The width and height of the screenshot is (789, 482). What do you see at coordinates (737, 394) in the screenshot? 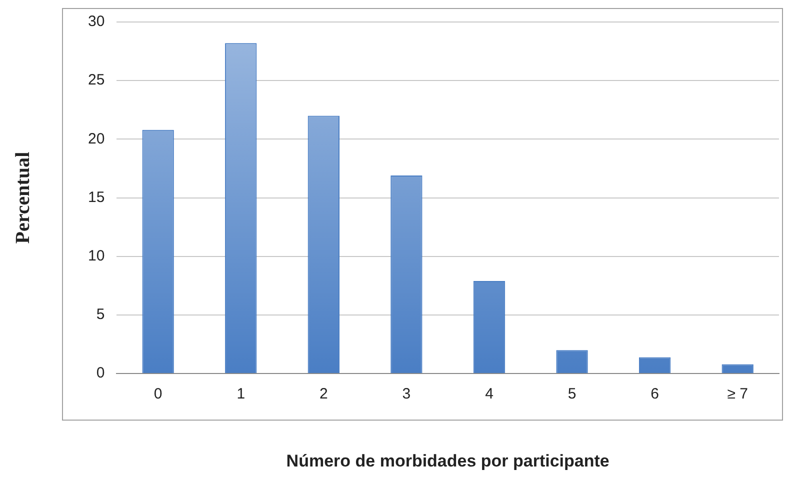
I see `x-tick-label: ≥ 7` at bounding box center [737, 394].